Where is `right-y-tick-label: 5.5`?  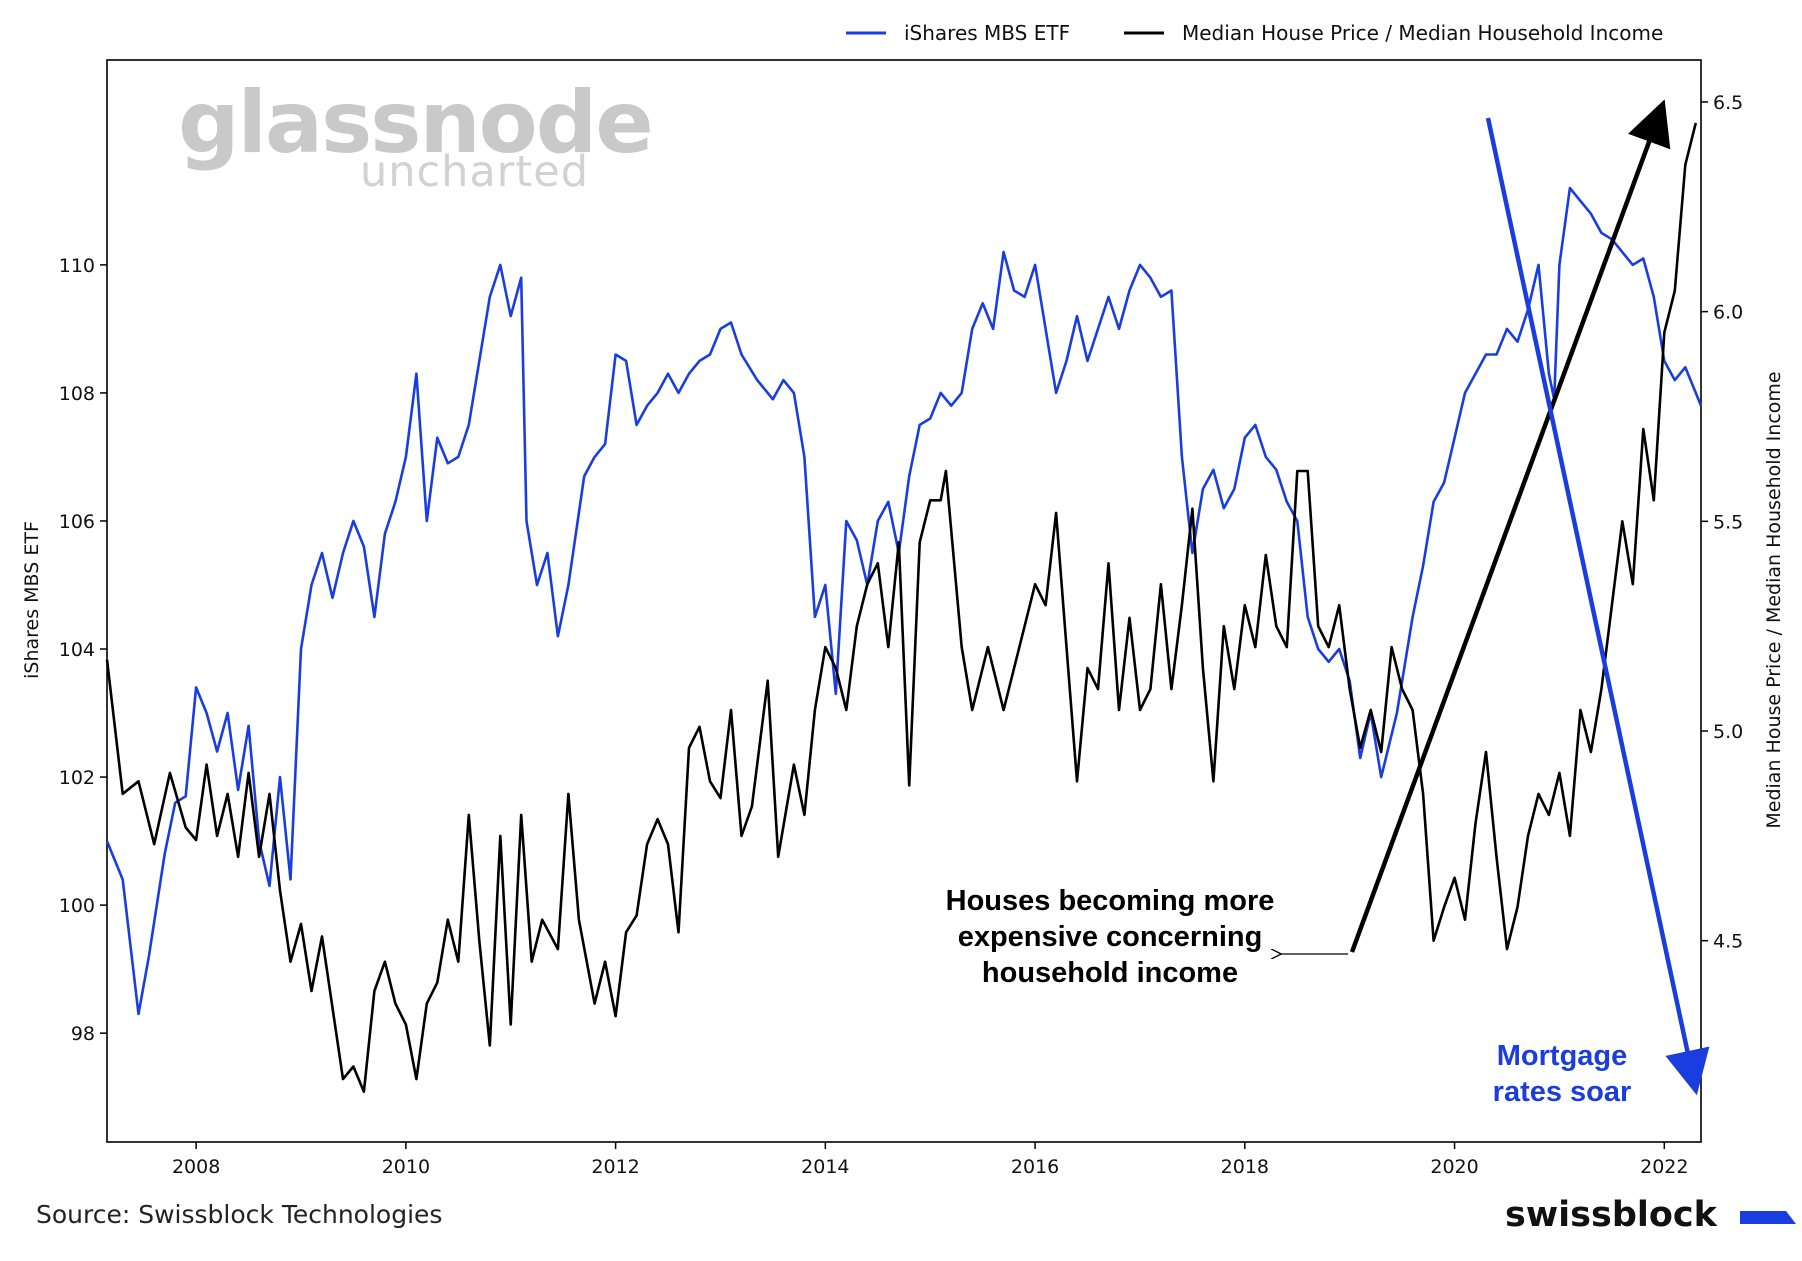 right-y-tick-label: 5.5 is located at coordinates (1728, 522).